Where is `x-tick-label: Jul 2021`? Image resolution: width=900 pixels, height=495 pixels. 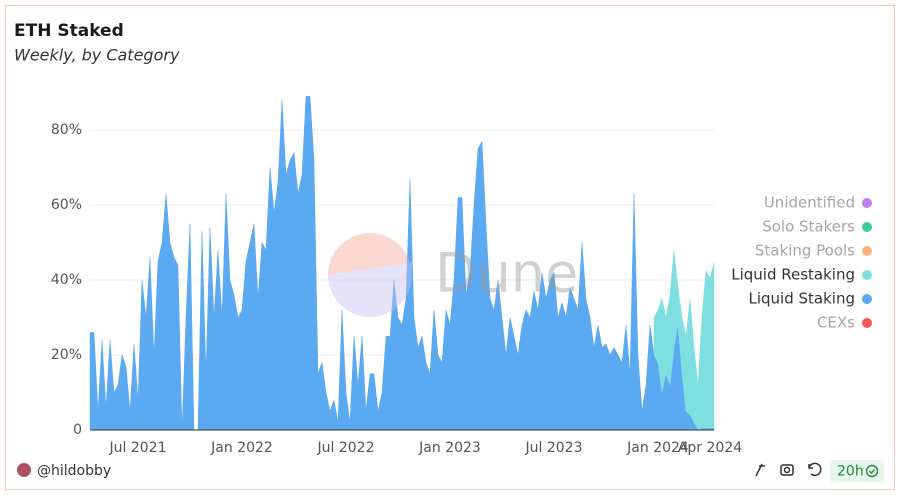 x-tick-label: Jul 2021 is located at coordinates (138, 448).